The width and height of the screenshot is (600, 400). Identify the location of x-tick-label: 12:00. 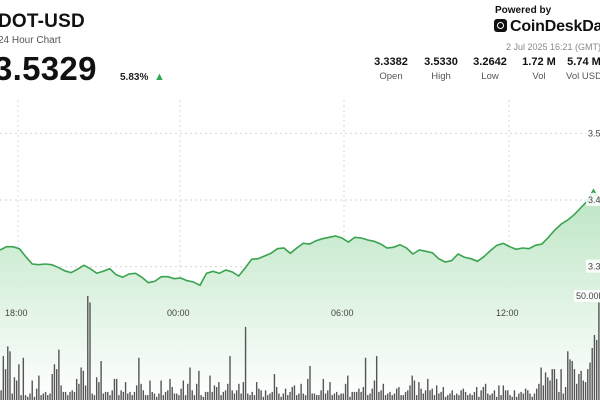
(507, 313).